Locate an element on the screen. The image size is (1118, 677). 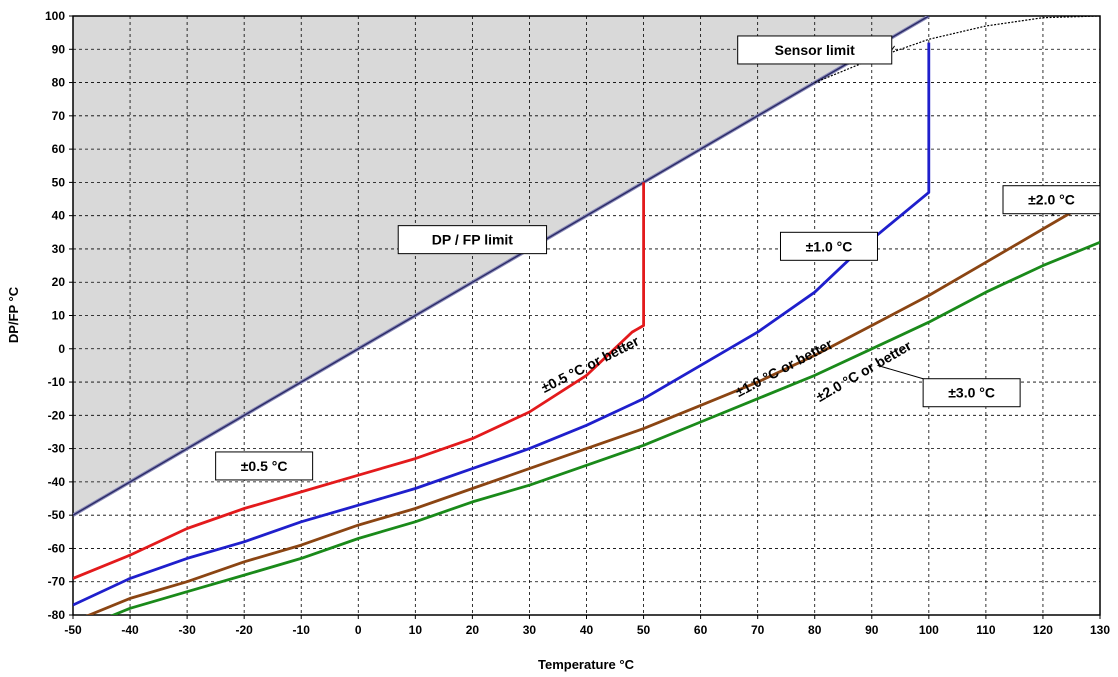
callout-label: DP / FP limit is located at coordinates (473, 240).